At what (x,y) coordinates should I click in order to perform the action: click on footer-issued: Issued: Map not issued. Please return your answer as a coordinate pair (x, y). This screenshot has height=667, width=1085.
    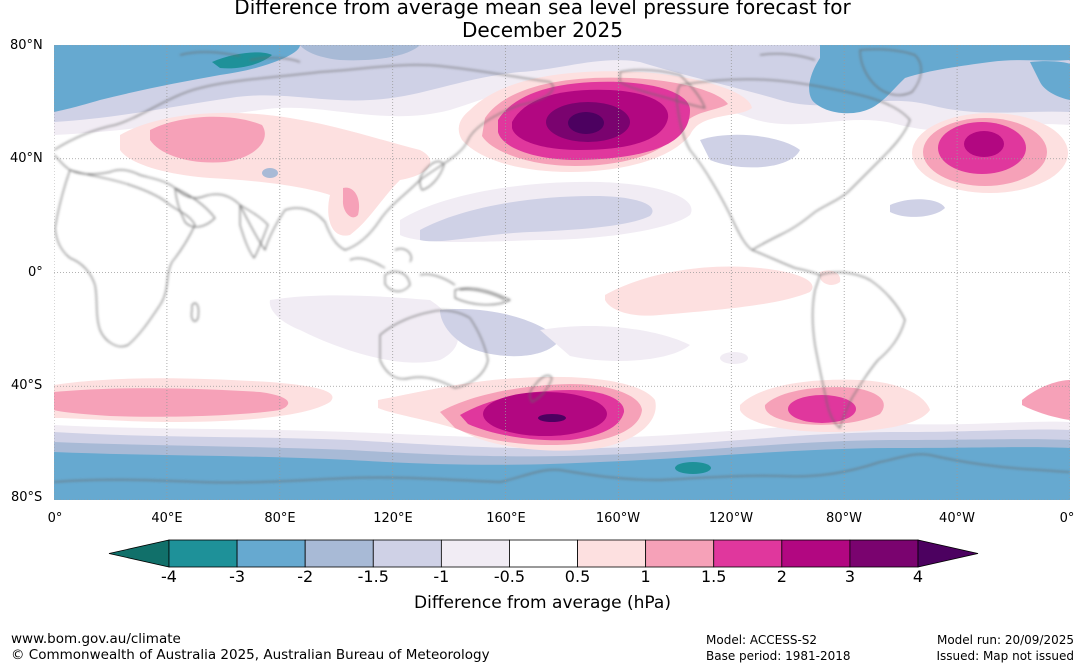
    Looking at the image, I should click on (1005, 656).